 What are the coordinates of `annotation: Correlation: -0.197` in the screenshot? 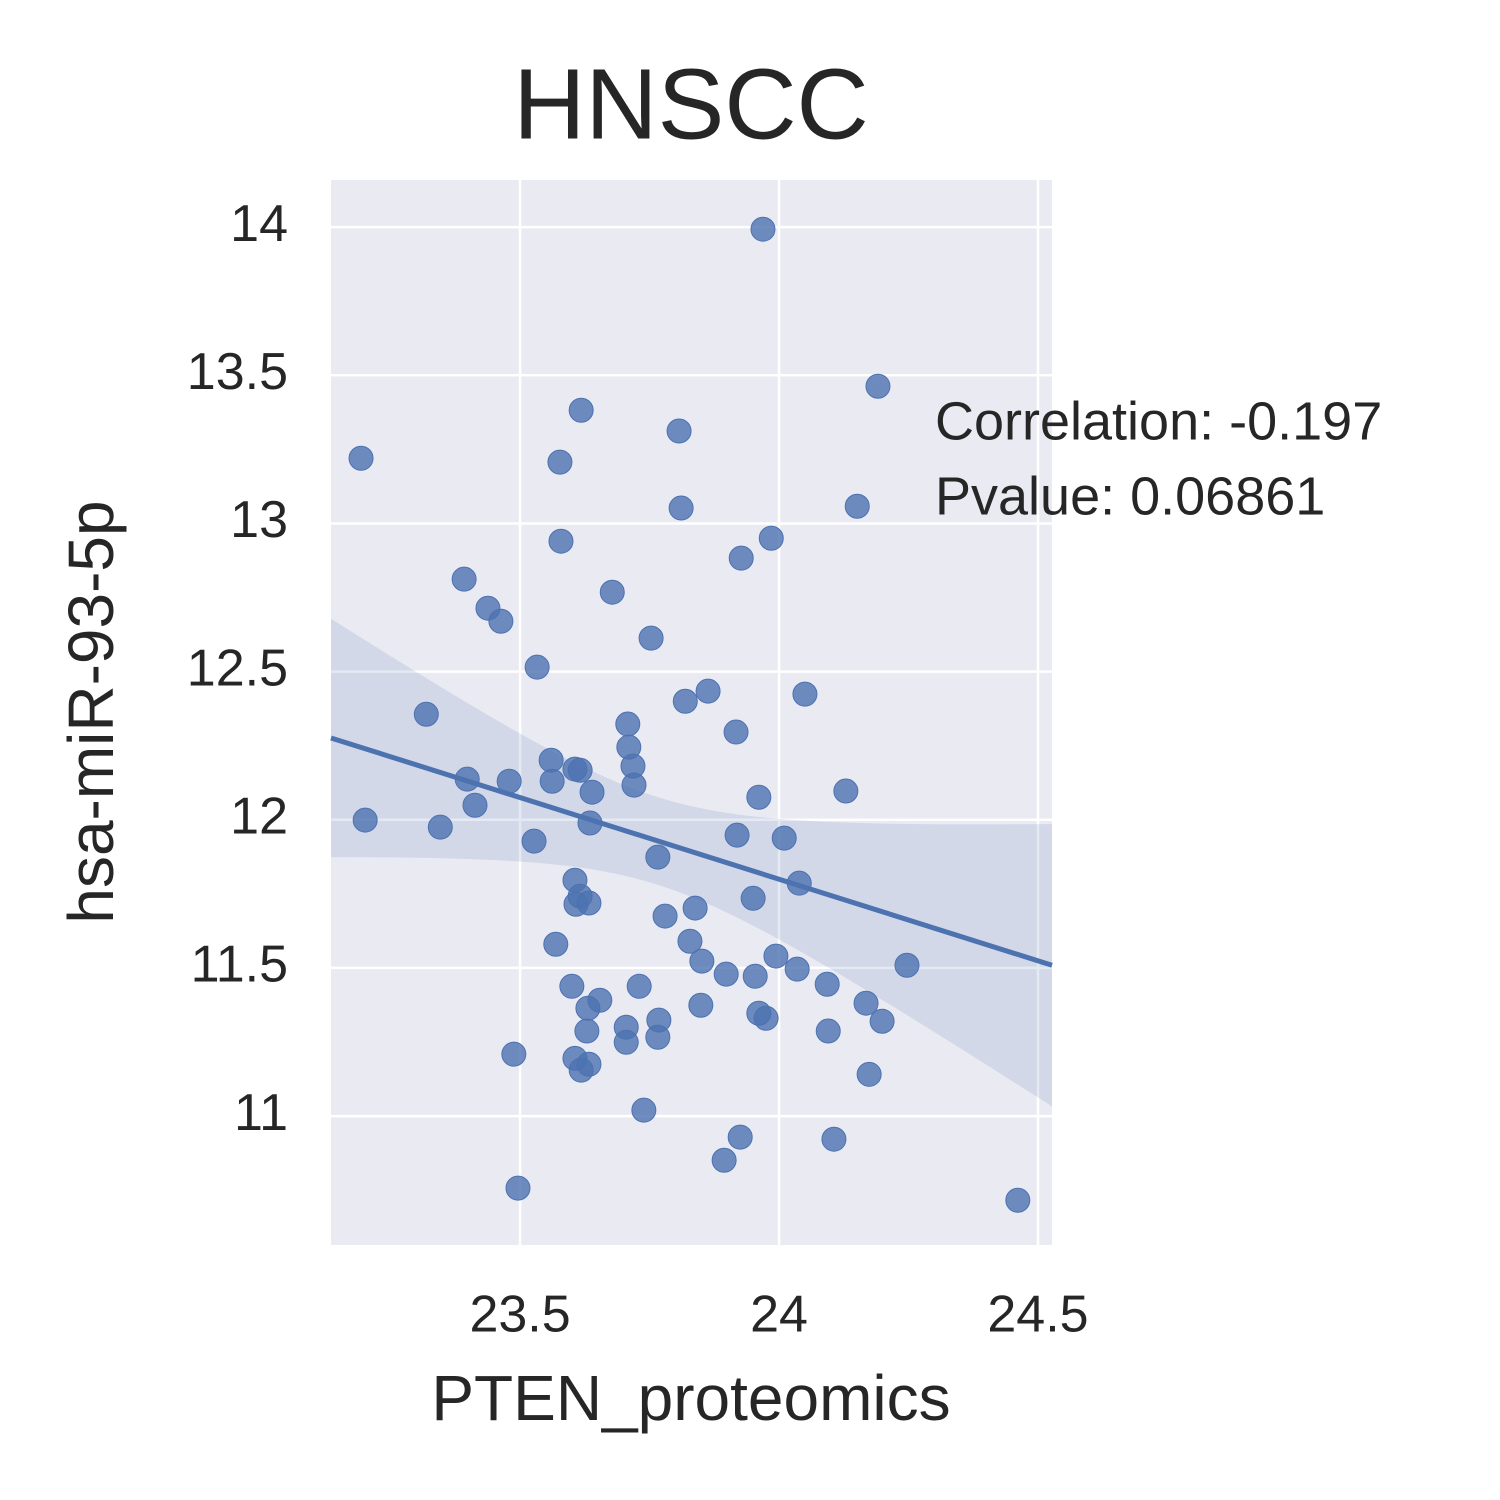 It's located at (1158, 421).